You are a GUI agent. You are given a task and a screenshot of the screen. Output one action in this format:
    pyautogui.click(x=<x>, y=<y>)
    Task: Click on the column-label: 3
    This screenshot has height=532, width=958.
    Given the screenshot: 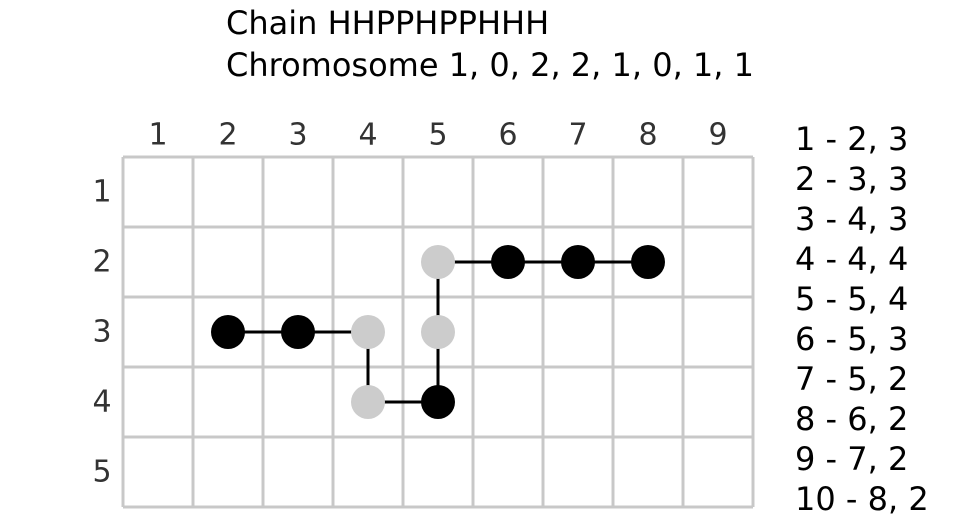 What is the action you would take?
    pyautogui.click(x=298, y=135)
    